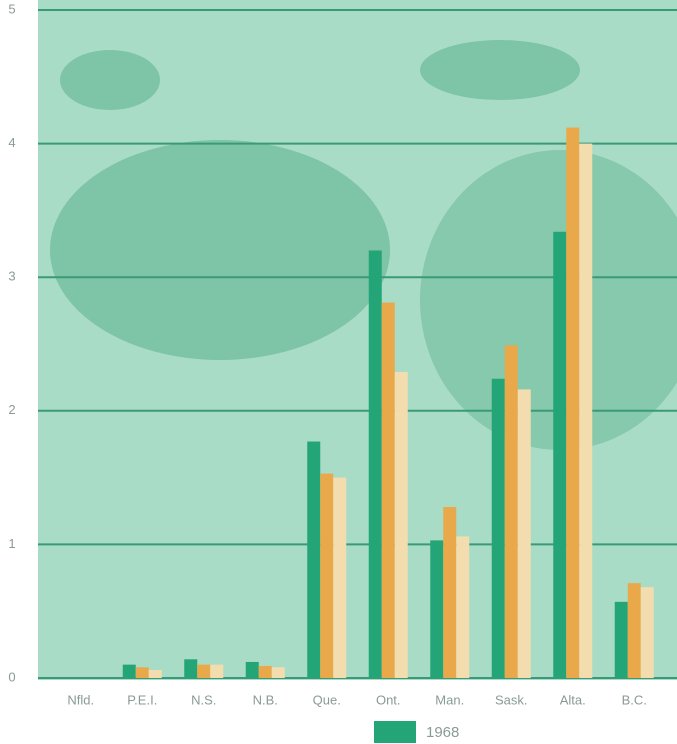 The image size is (677, 744). What do you see at coordinates (11, 276) in the screenshot?
I see `y-tick-label: 3` at bounding box center [11, 276].